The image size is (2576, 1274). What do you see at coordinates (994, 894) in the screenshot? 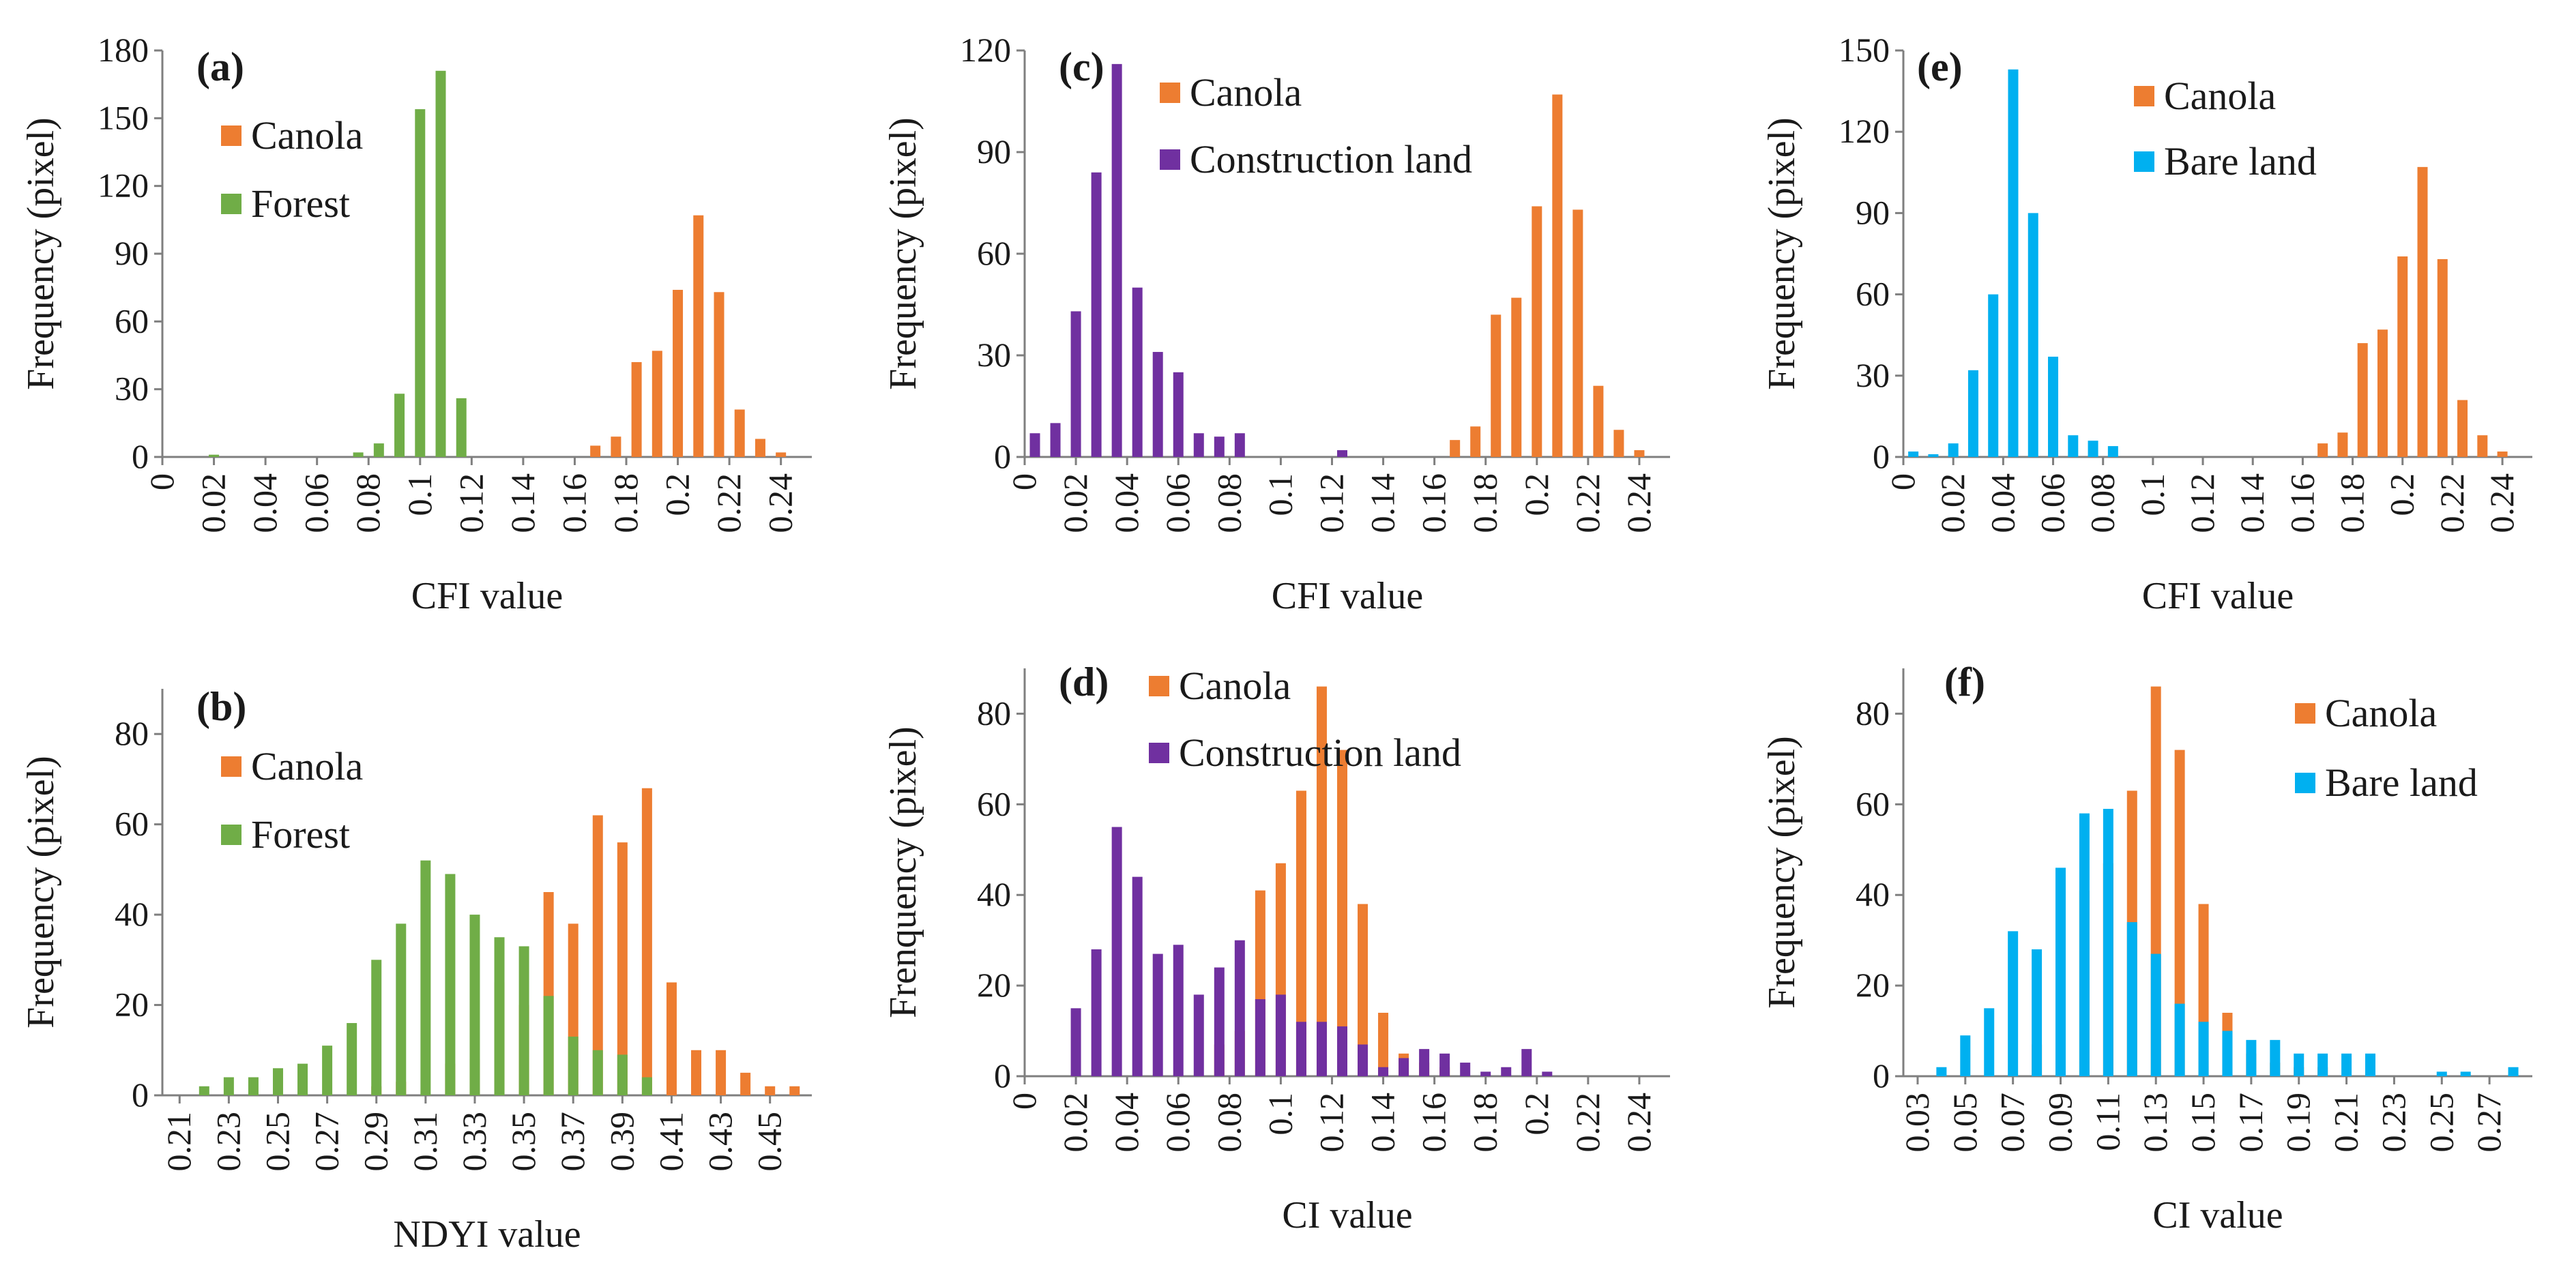
I see `y-tick-label: 40` at bounding box center [994, 894].